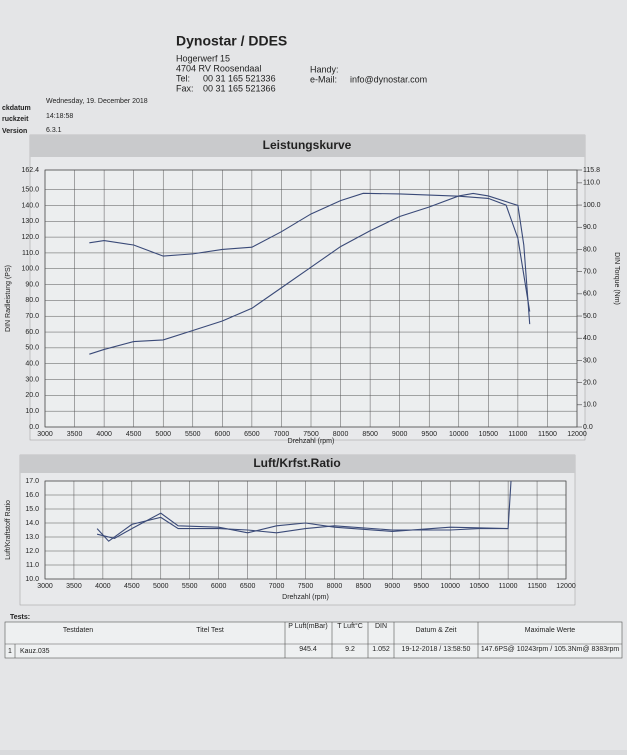 This screenshot has height=755, width=627. What do you see at coordinates (436, 649) in the screenshot?
I see `table-cell: 19-12-2018 / 13:58:50` at bounding box center [436, 649].